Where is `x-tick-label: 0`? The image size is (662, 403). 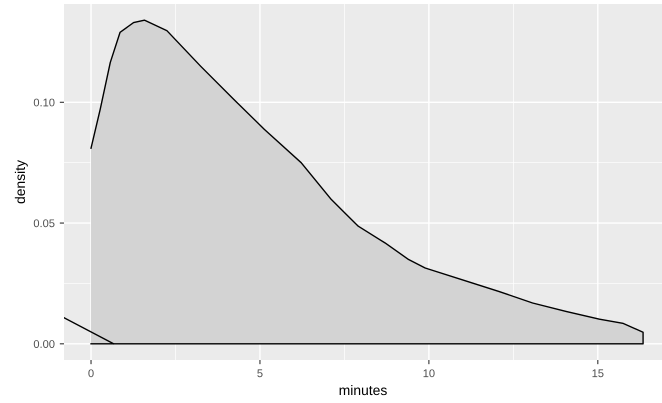
x-tick-label: 0 is located at coordinates (91, 373).